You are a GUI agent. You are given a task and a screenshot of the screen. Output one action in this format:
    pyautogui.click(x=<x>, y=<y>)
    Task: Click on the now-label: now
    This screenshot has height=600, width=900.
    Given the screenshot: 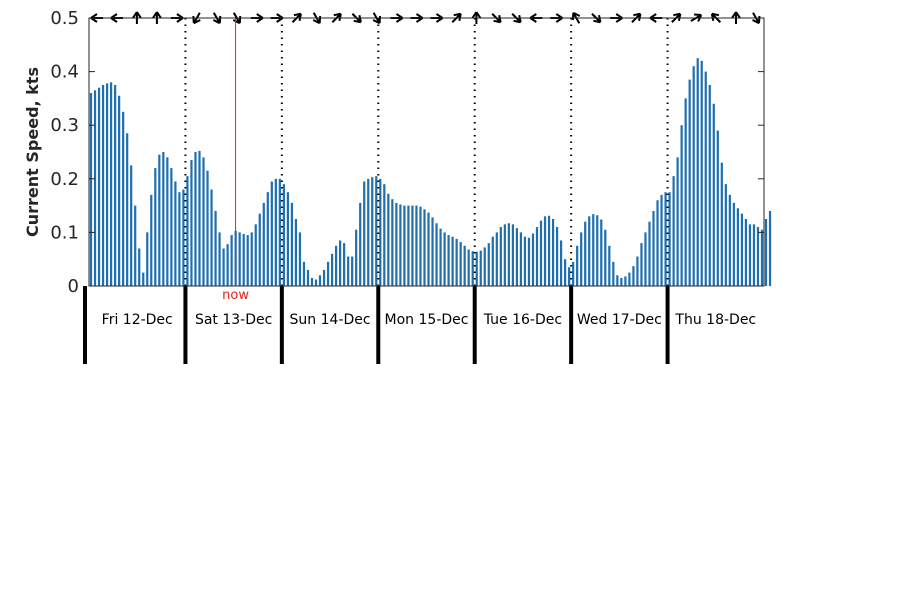 What is the action you would take?
    pyautogui.click(x=235, y=295)
    